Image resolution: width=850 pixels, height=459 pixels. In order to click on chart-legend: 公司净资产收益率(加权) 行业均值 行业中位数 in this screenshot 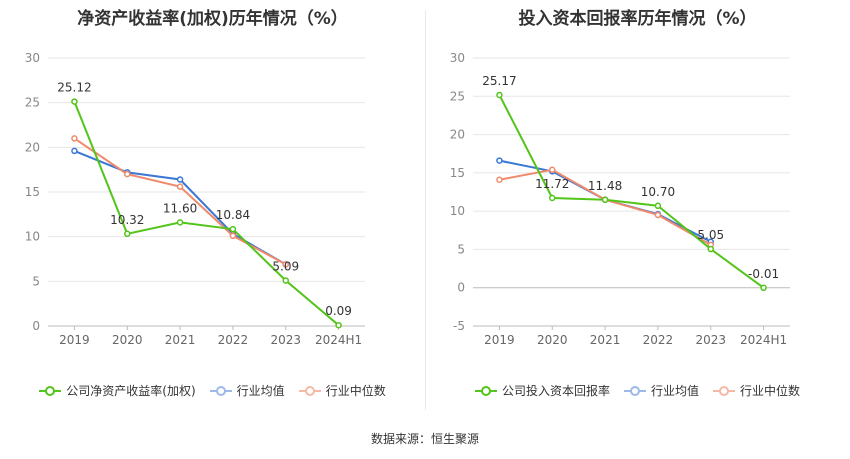, I will do `click(212, 390)`.